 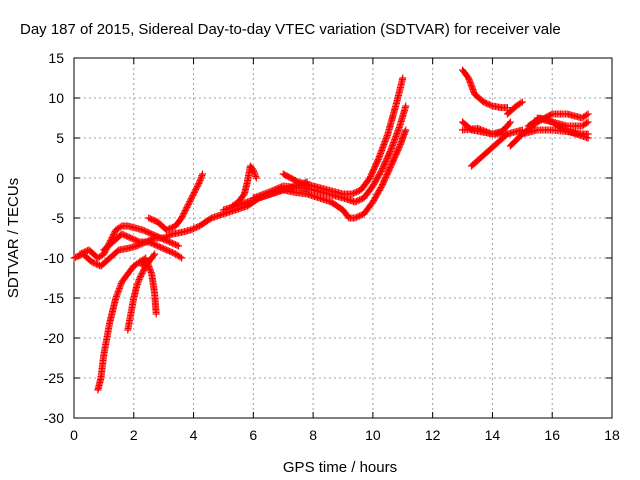 I want to click on y-tick-label: 10, so click(x=56, y=98).